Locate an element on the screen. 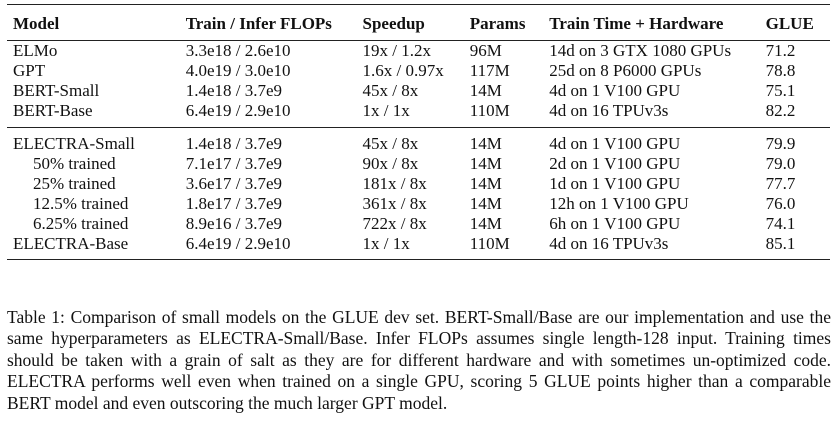 Image resolution: width=839 pixels, height=434 pixels. cell-model: BERT-Base is located at coordinates (53, 110).